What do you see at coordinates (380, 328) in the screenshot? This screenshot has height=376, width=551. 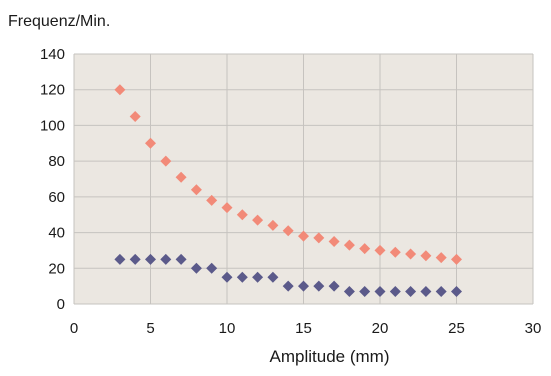 I see `x-tick-label: 20` at bounding box center [380, 328].